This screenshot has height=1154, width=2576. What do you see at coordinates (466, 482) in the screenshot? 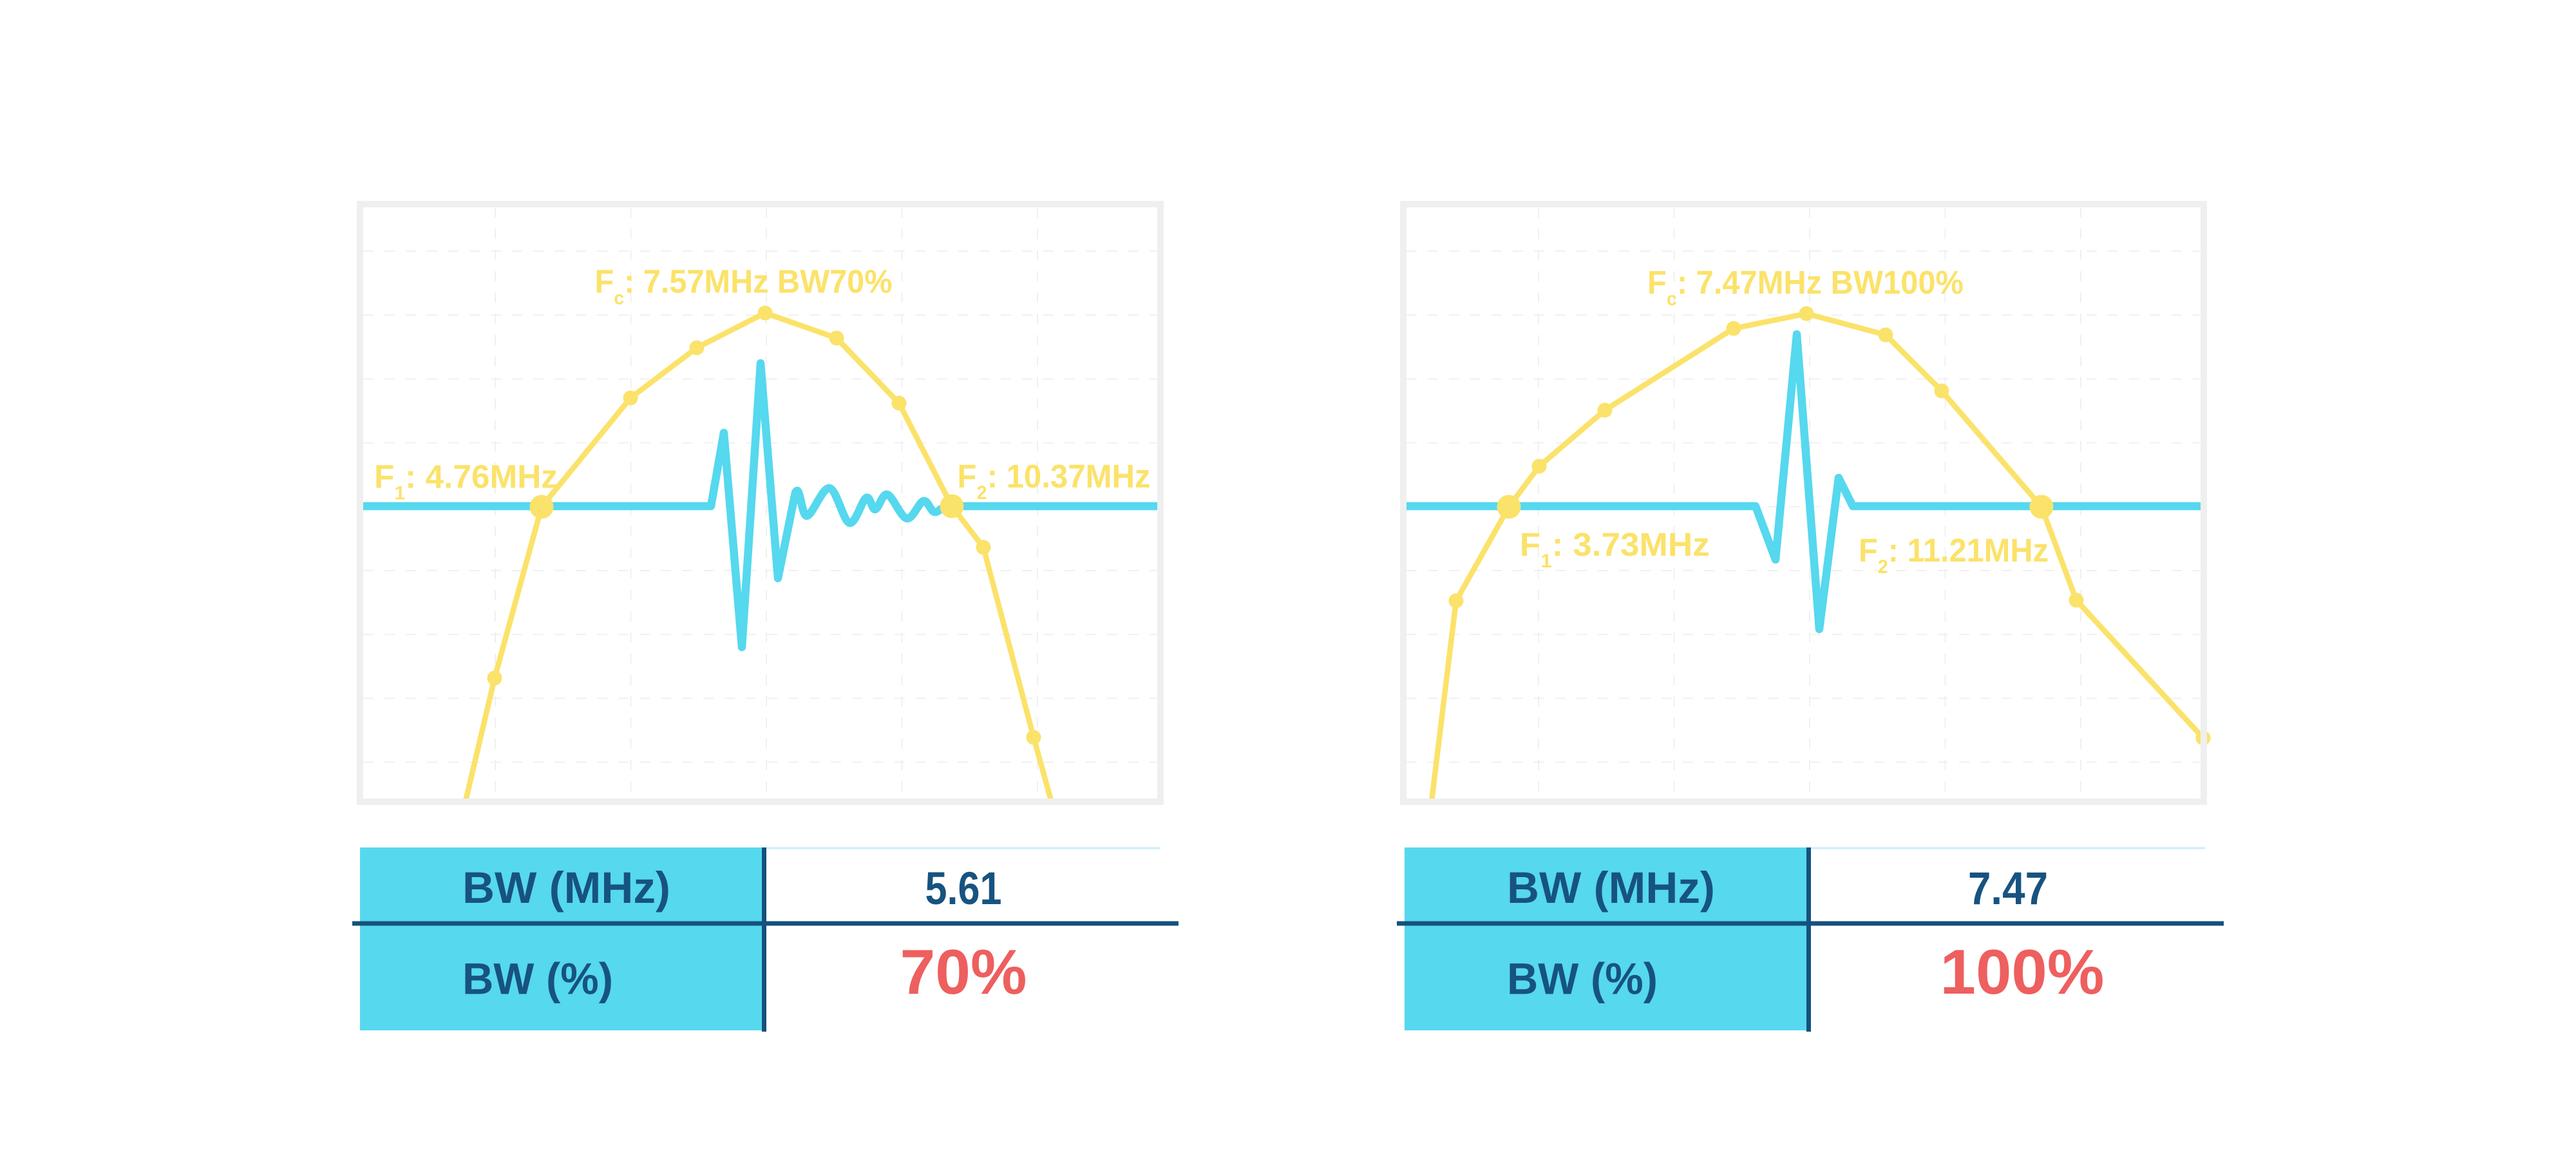
I see `svg-text: F1: 4.76MHz` at bounding box center [466, 482].